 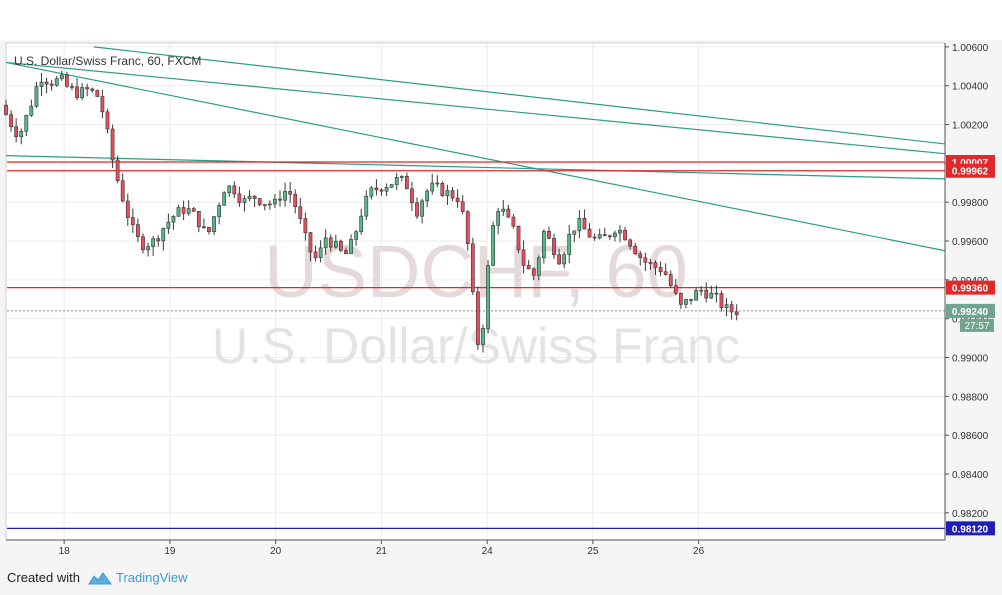 What do you see at coordinates (151, 577) in the screenshot?
I see `tradingview-link: TradingView` at bounding box center [151, 577].